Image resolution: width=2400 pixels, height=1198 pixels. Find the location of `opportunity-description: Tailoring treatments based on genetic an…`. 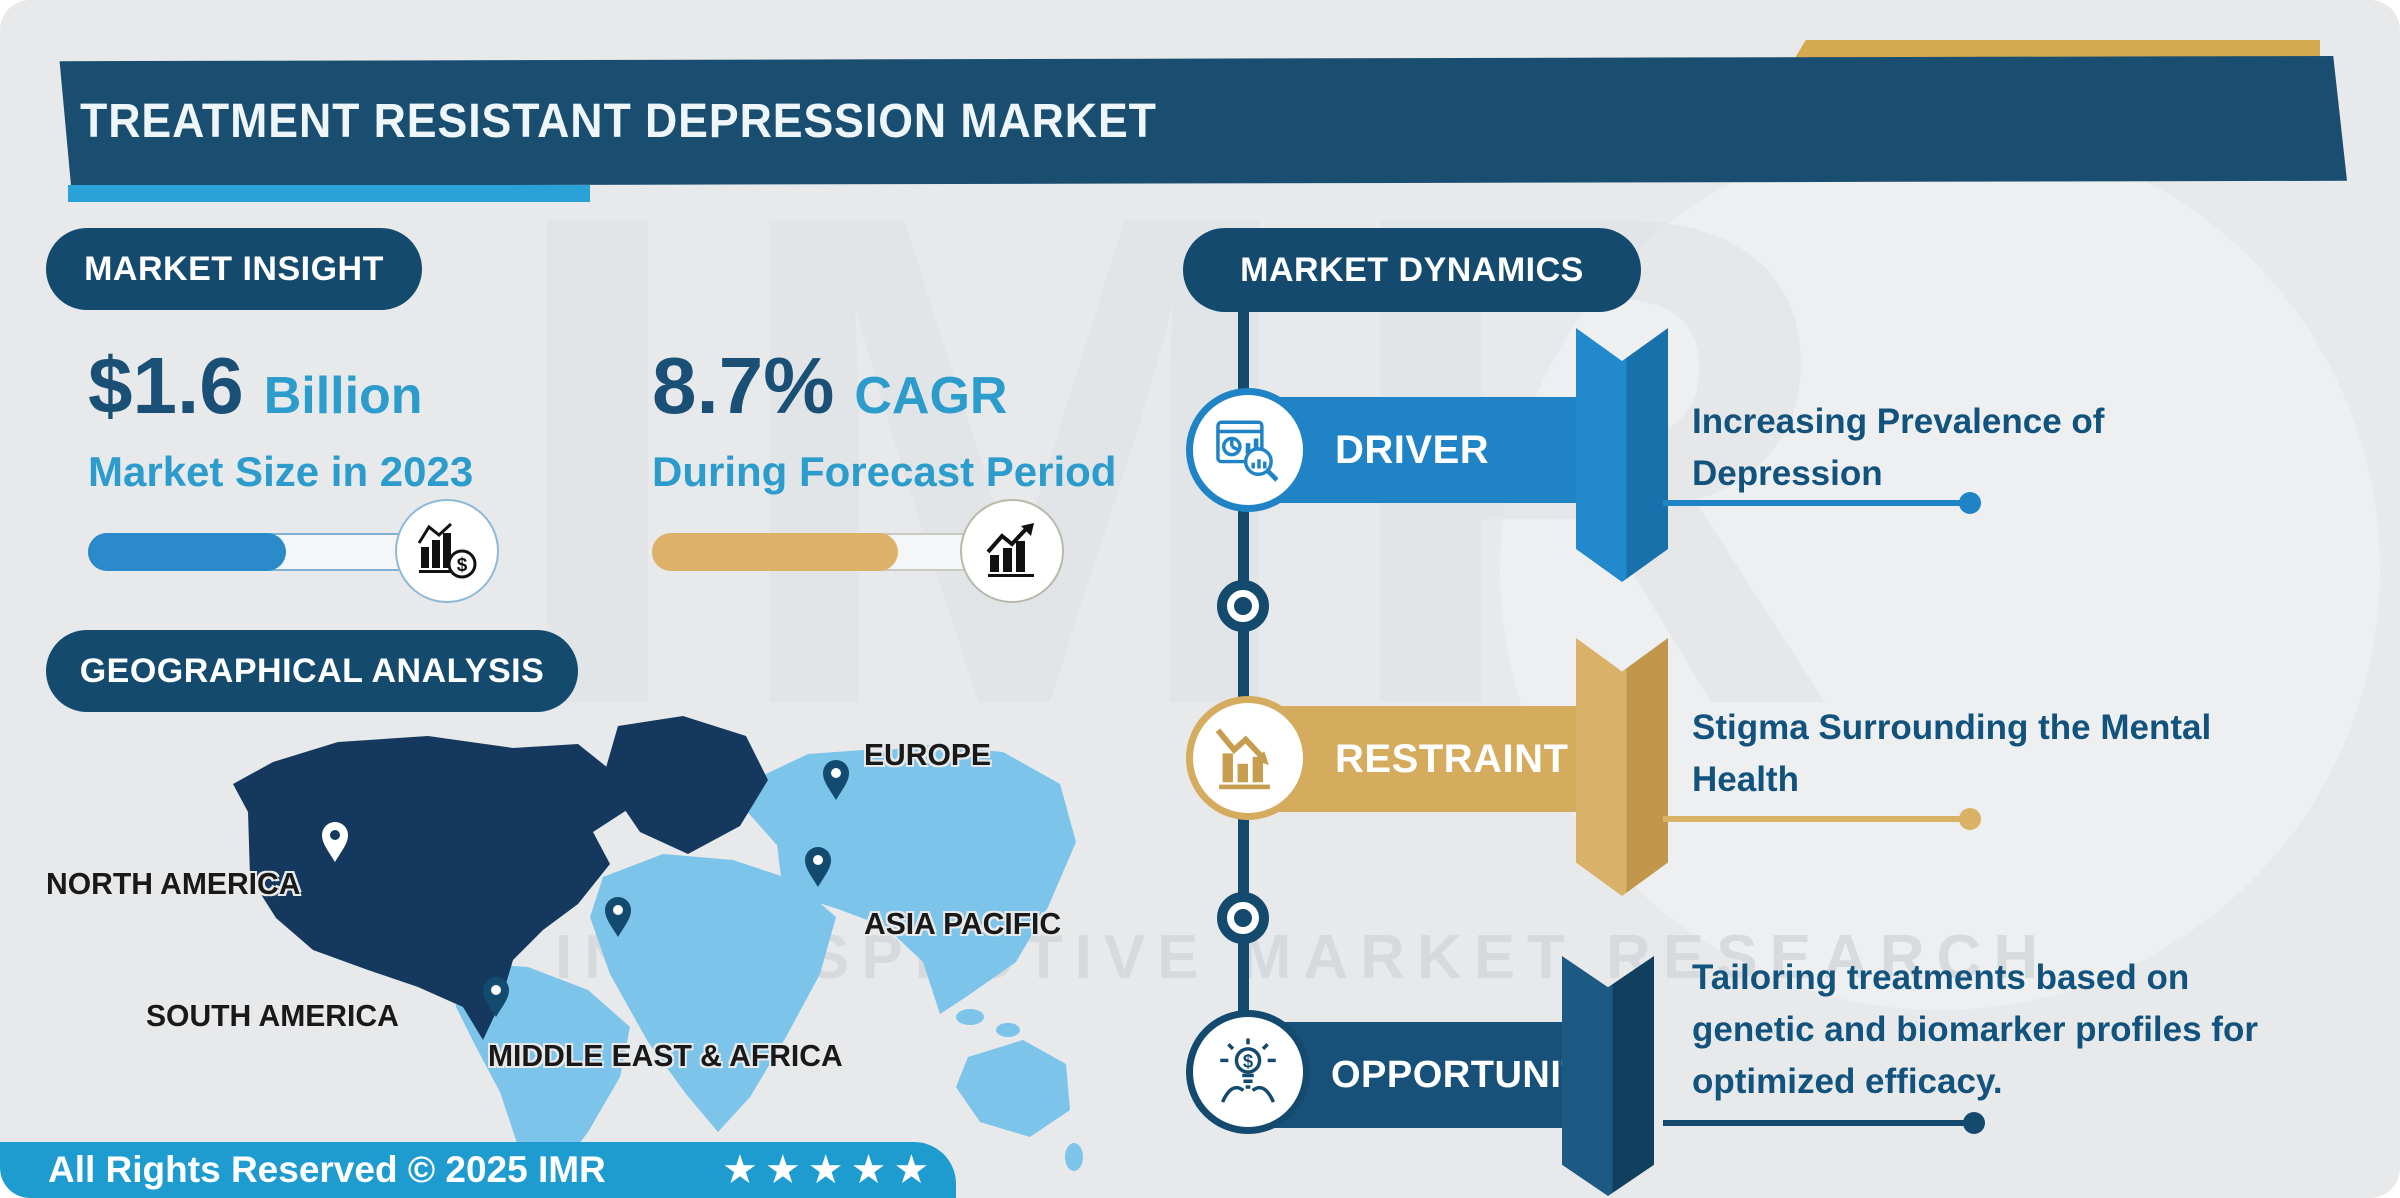

opportunity-description: Tailoring treatments based on genetic an… is located at coordinates (2037, 1030).